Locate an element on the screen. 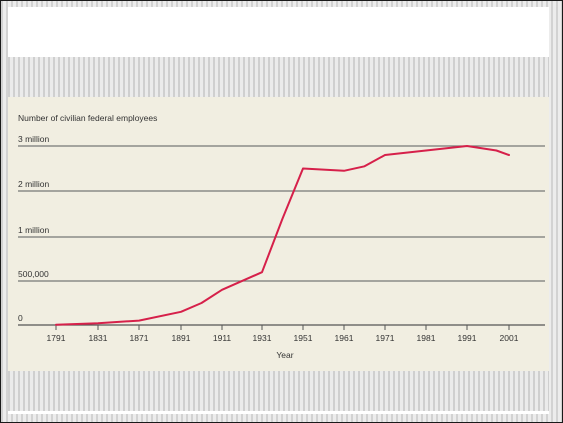 The width and height of the screenshot is (563, 423). x-tick-label: 1981 is located at coordinates (426, 338).